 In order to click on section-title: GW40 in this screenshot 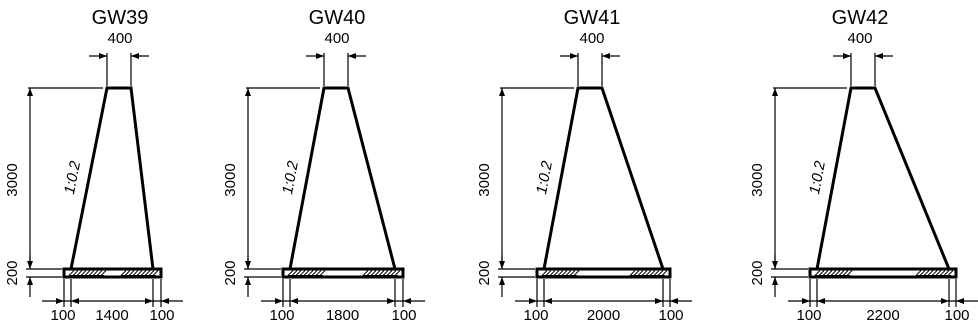, I will do `click(337, 18)`.